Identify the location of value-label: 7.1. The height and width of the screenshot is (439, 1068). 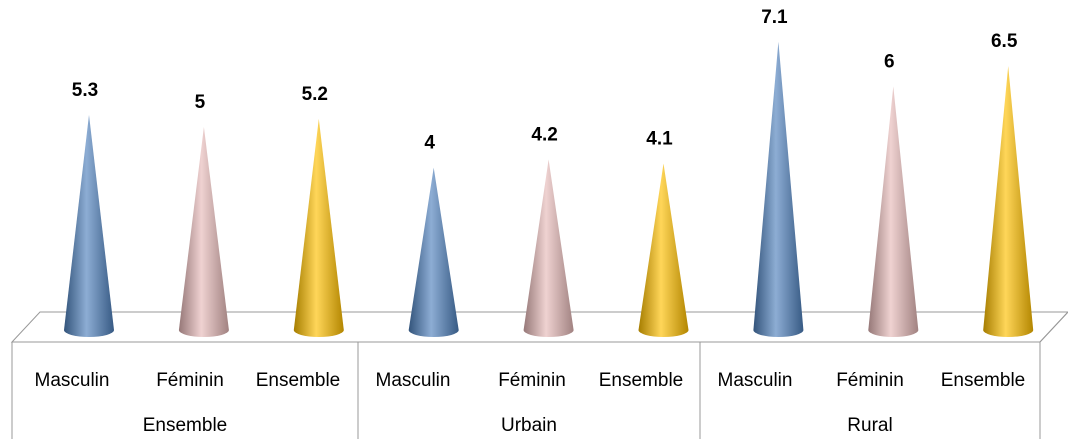
(774, 17).